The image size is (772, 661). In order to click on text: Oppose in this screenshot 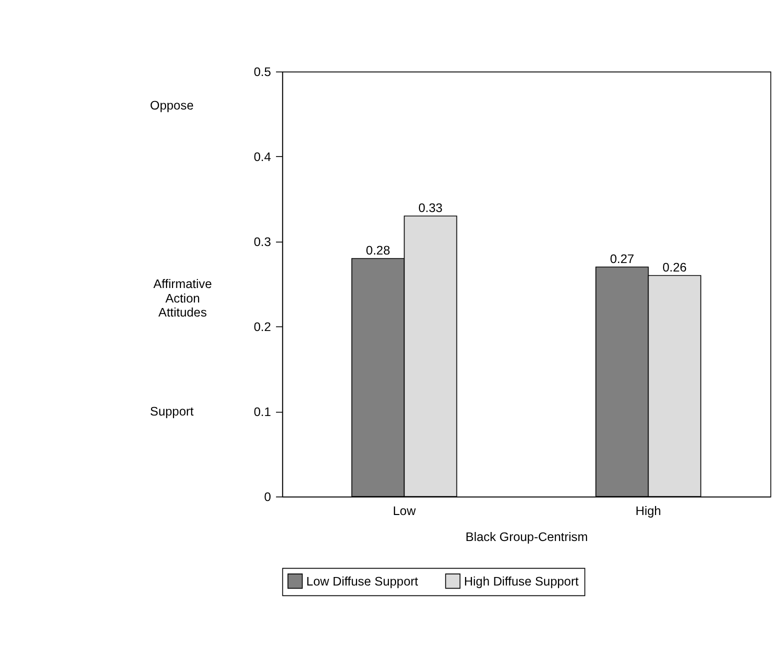, I will do `click(172, 105)`.